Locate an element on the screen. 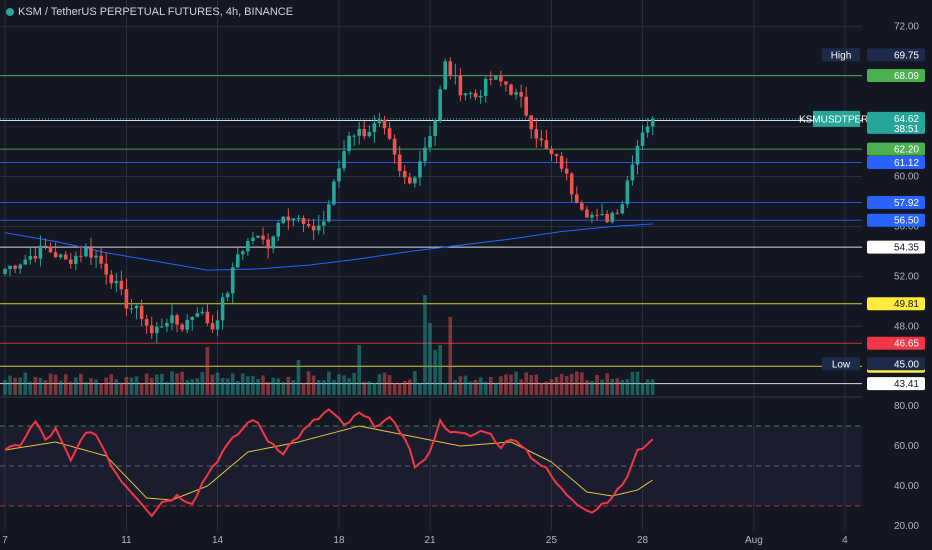  last-price-label: 64.62 is located at coordinates (906, 119).